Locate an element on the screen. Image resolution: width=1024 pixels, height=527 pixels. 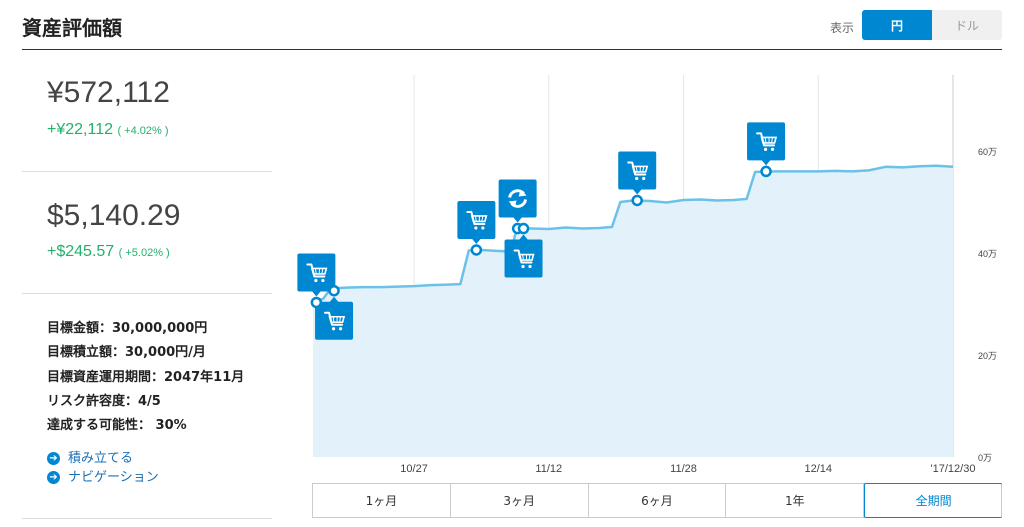
navigation-link: ➔ ナビゲーション is located at coordinates (103, 477).